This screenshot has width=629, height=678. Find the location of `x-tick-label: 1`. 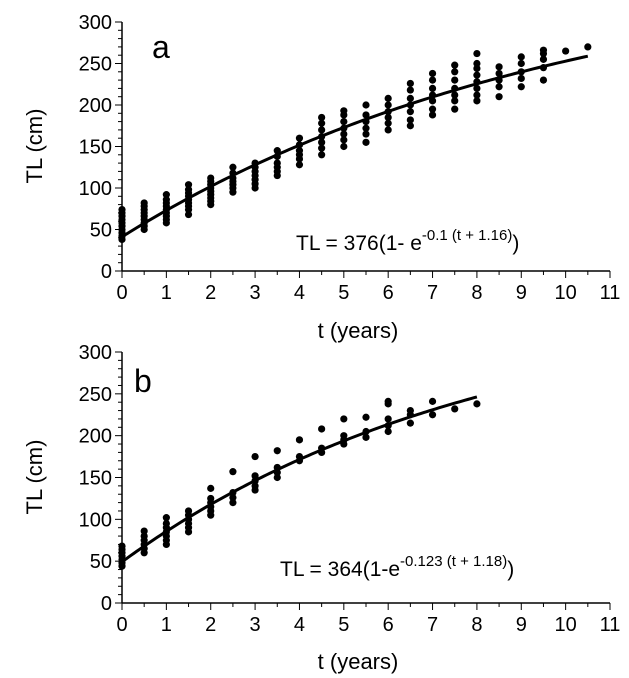

x-tick-label: 1 is located at coordinates (166, 625).